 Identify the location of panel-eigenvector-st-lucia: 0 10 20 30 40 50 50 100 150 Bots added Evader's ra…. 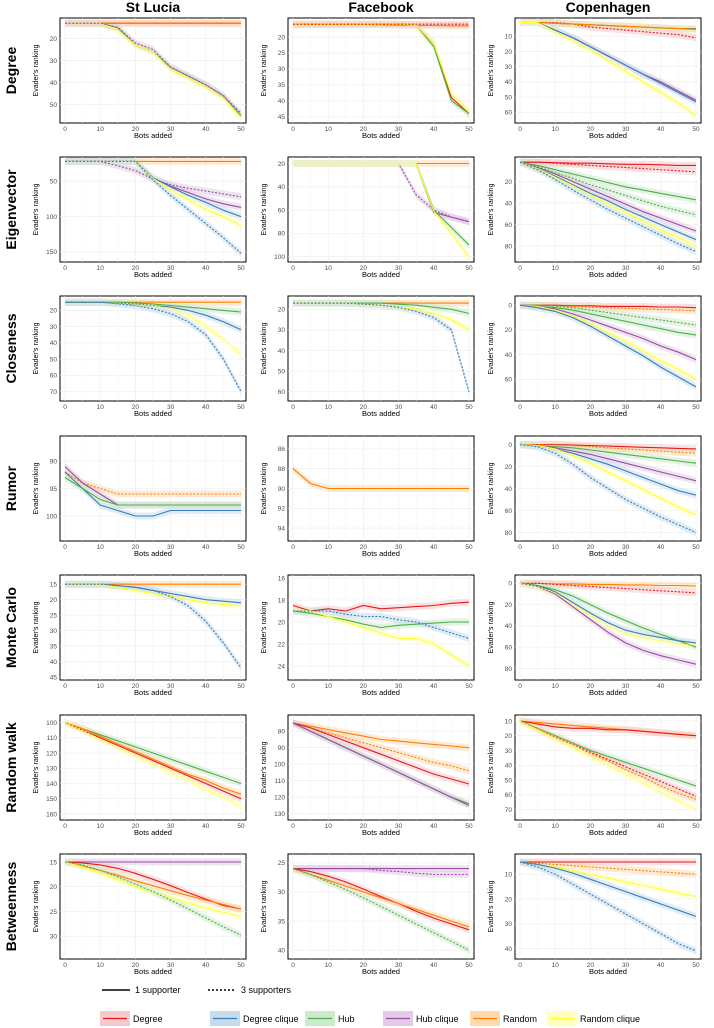
(140, 217).